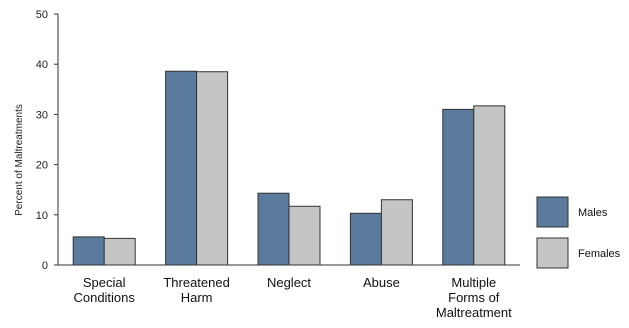 The height and width of the screenshot is (328, 629). I want to click on category-label: Maltreatment, so click(474, 312).